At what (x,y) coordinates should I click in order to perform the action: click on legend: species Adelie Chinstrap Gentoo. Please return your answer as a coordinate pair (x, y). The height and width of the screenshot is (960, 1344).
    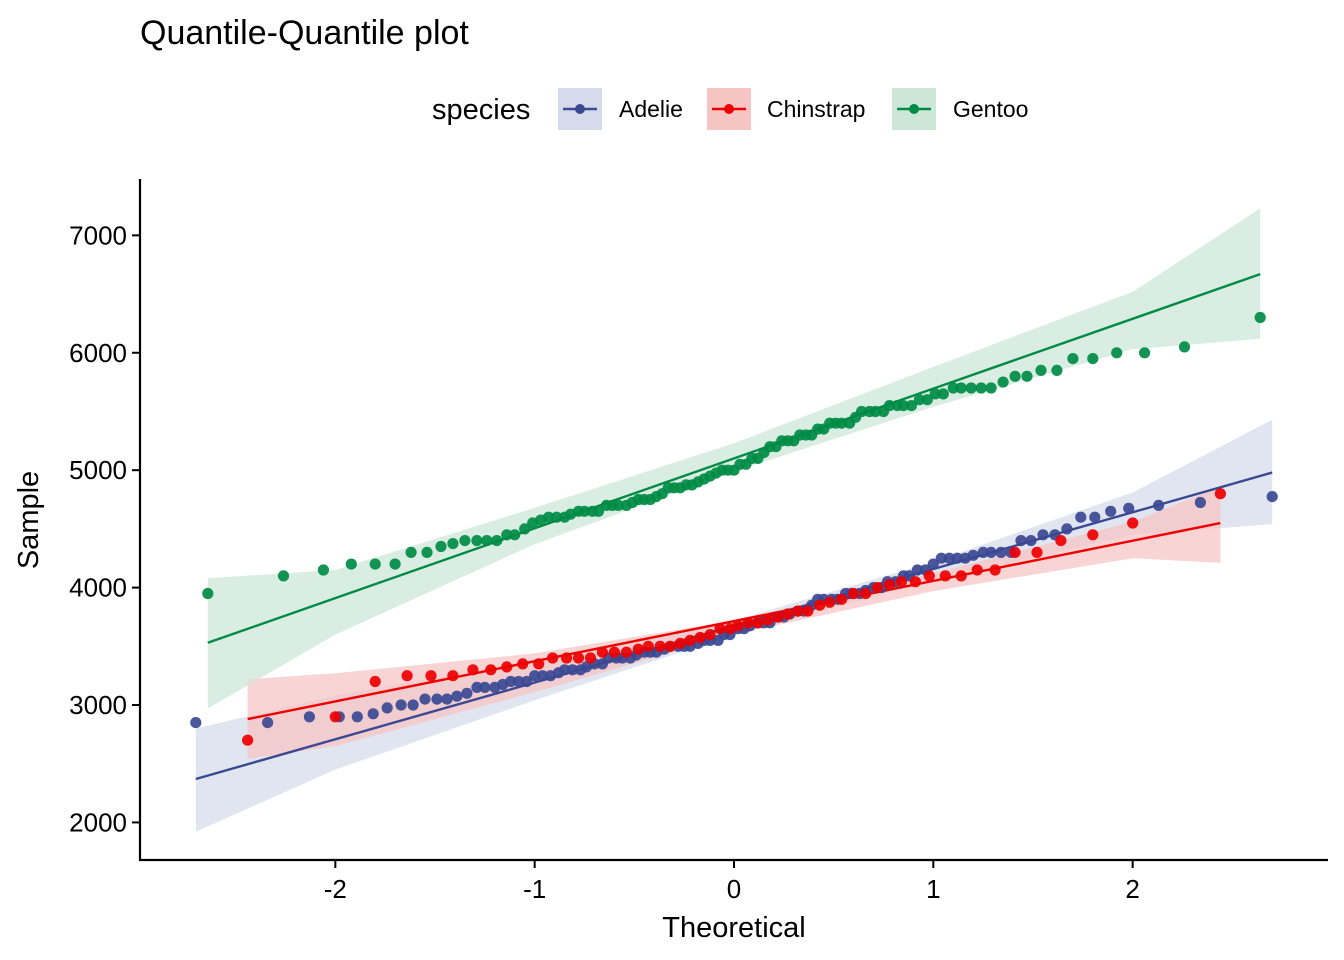
    Looking at the image, I should click on (730, 109).